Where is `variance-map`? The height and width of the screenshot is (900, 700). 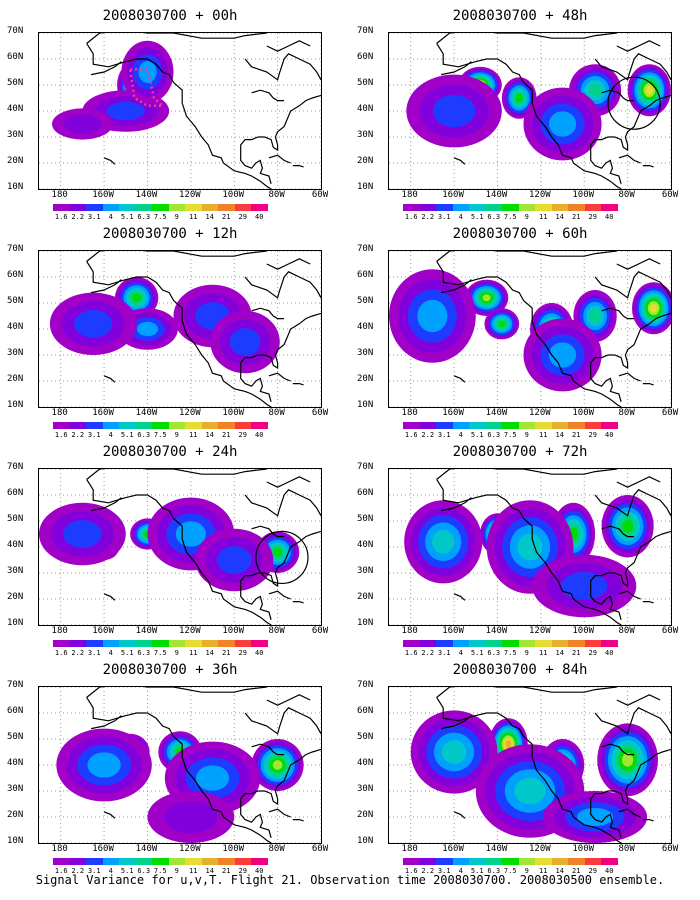 variance-map is located at coordinates (530, 765).